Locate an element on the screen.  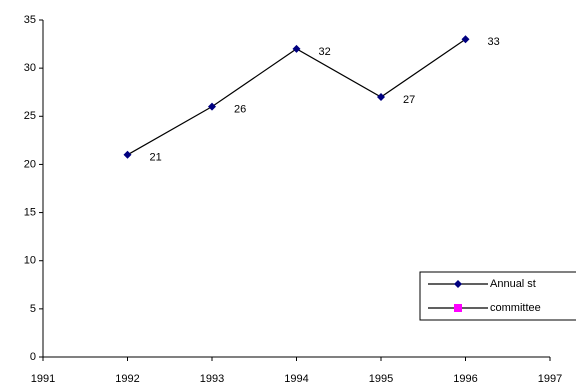
y-tick-label: 25 is located at coordinates (30, 116).